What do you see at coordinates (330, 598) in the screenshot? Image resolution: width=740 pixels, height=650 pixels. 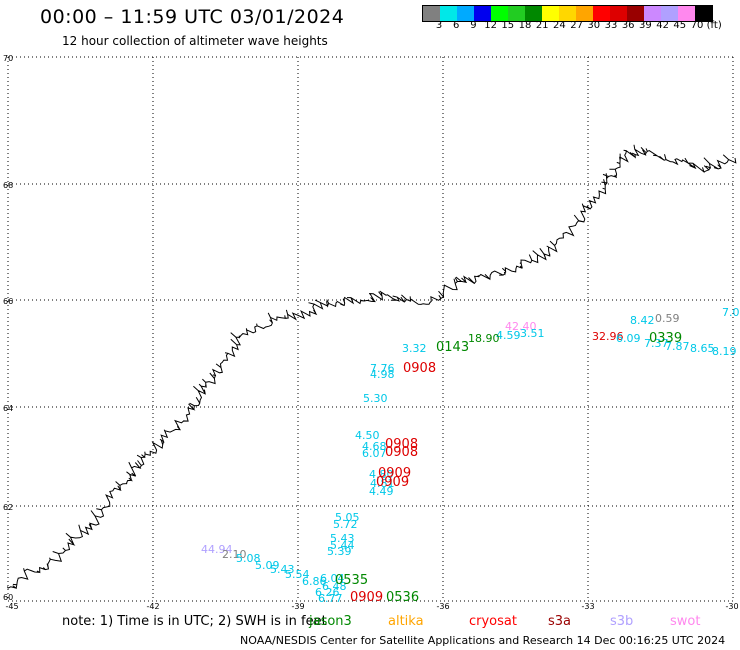 I see `wave-height-value: 6.77` at bounding box center [330, 598].